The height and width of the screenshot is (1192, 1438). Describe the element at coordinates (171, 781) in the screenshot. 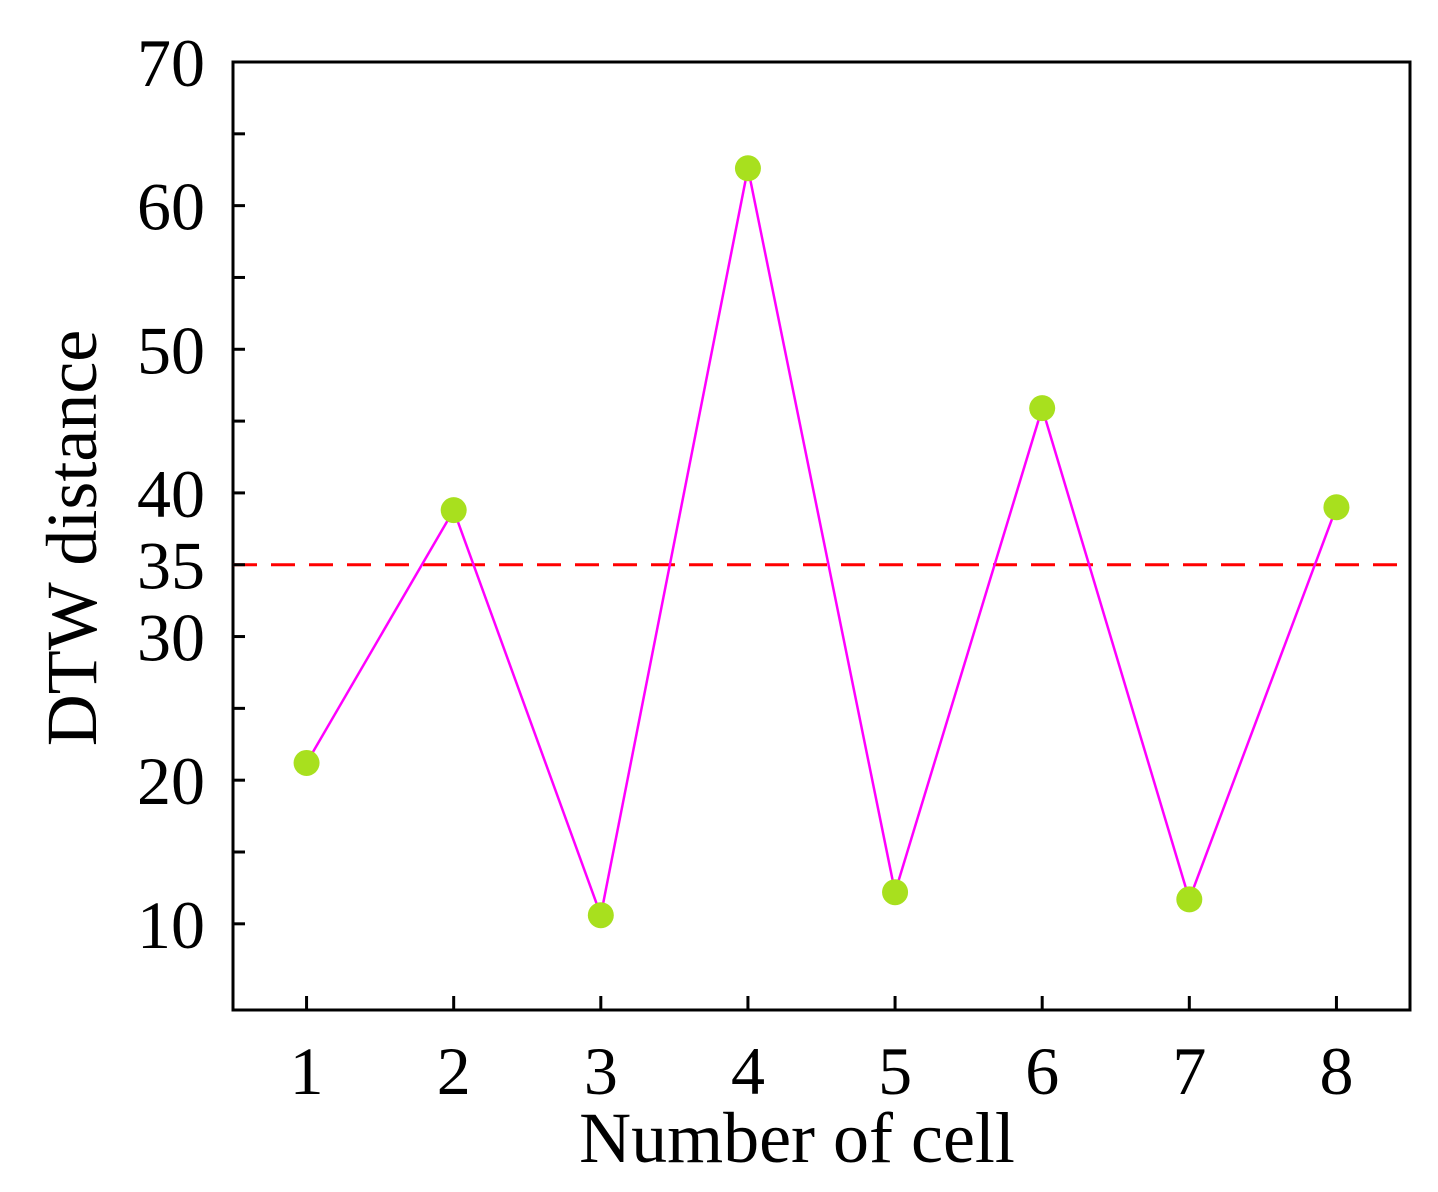

I see `y-tick-label: 20` at that location.